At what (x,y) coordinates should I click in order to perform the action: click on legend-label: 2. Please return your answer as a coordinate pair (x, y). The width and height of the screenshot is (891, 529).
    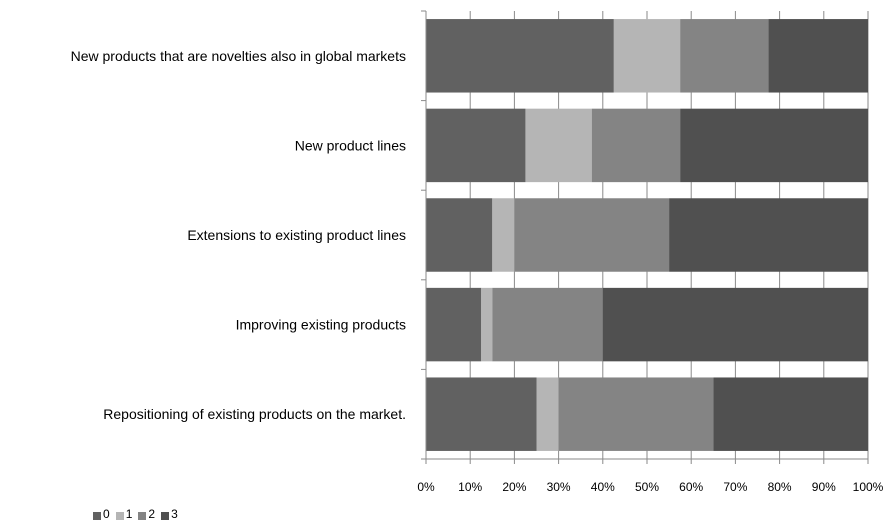
    Looking at the image, I should click on (152, 514).